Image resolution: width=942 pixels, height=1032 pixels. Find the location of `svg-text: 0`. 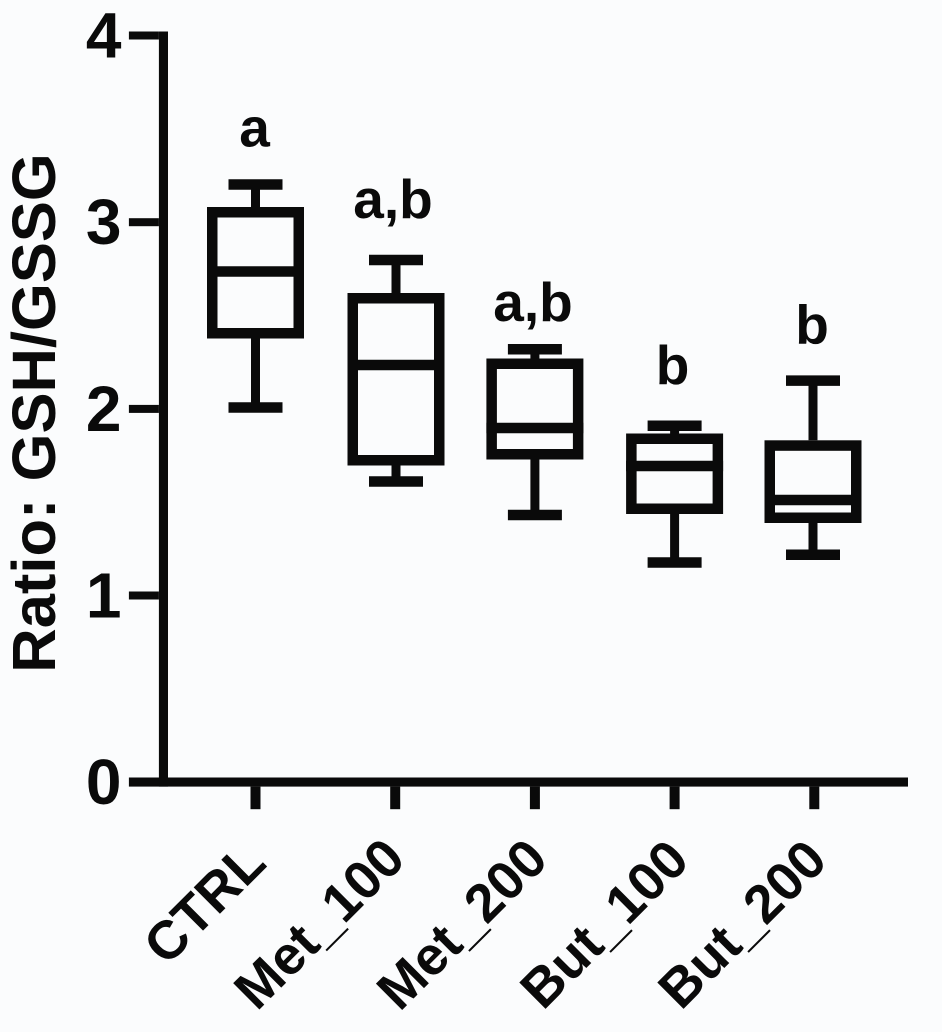

svg-text: 0 is located at coordinates (104, 782).